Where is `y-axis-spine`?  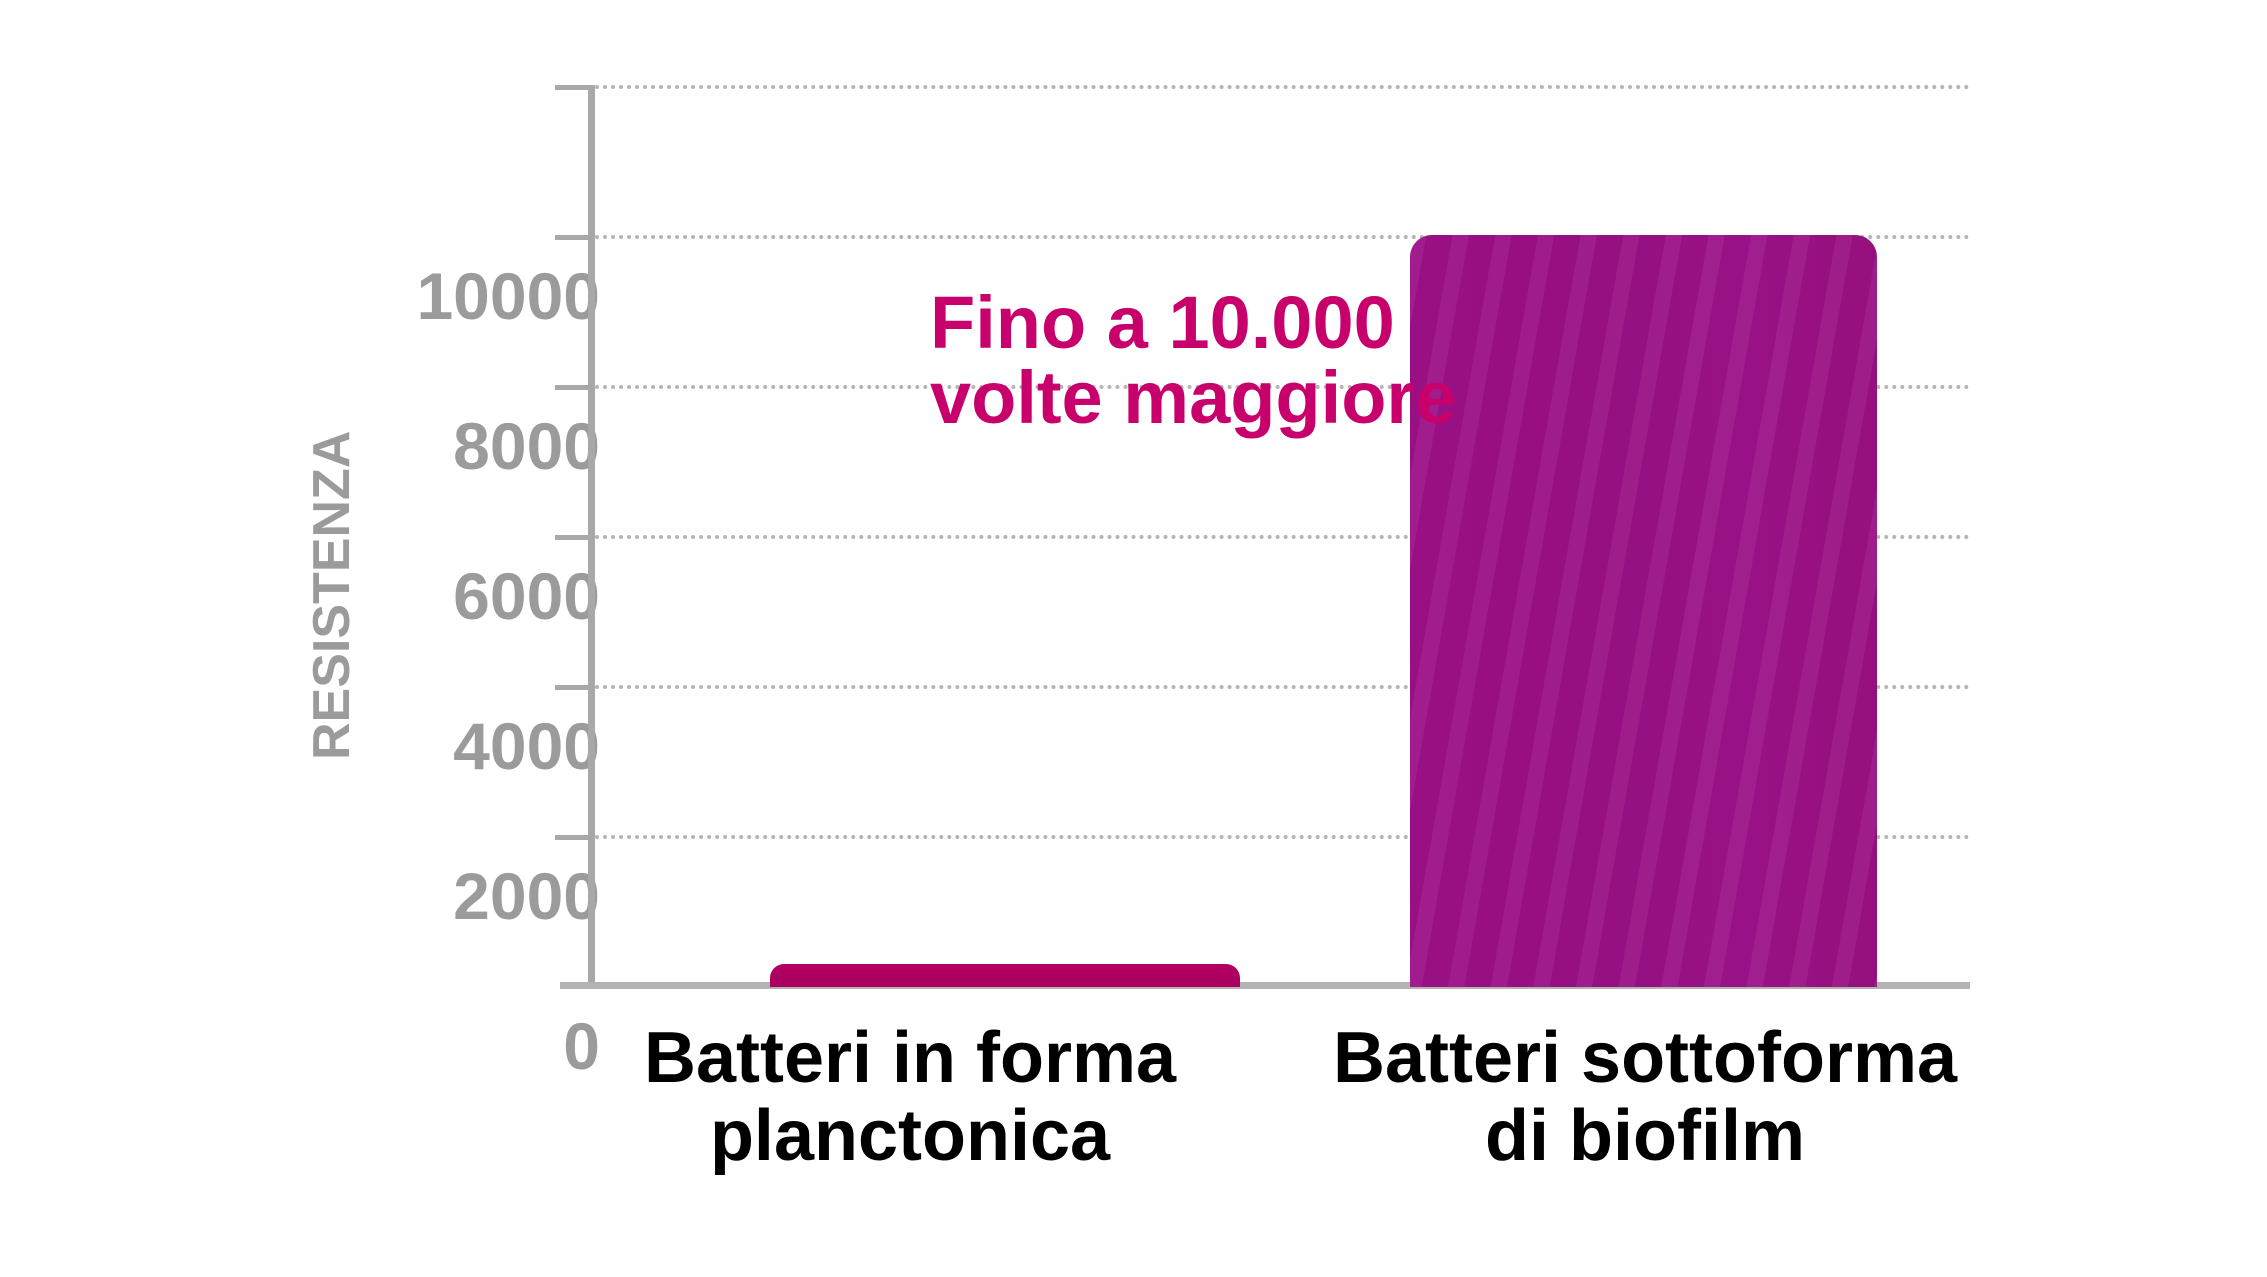
y-axis-spine is located at coordinates (591, 536).